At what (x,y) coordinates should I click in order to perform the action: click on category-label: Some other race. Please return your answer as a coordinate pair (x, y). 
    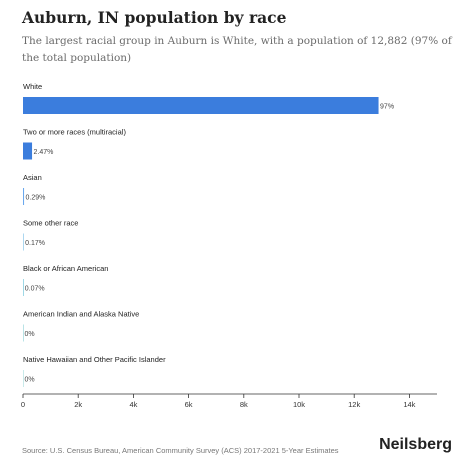
    Looking at the image, I should click on (50, 223).